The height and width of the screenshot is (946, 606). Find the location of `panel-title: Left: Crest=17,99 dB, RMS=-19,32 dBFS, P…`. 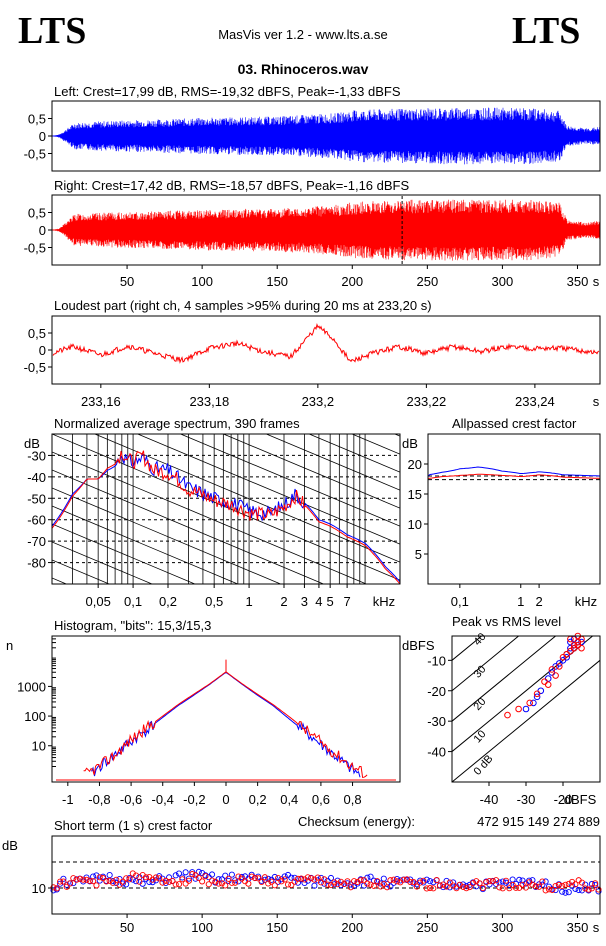

panel-title: Left: Crest=17,99 dB, RMS=-19,32 dBFS, P… is located at coordinates (227, 91).